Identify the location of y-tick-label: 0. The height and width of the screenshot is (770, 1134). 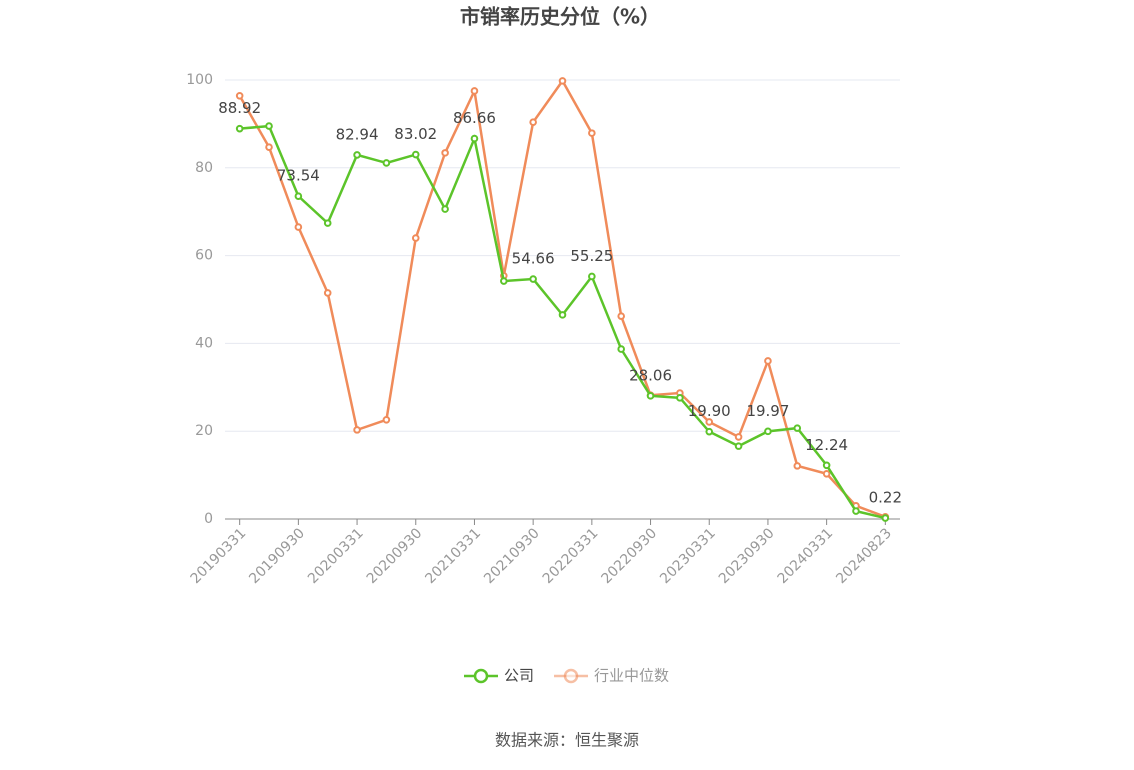
(208, 519).